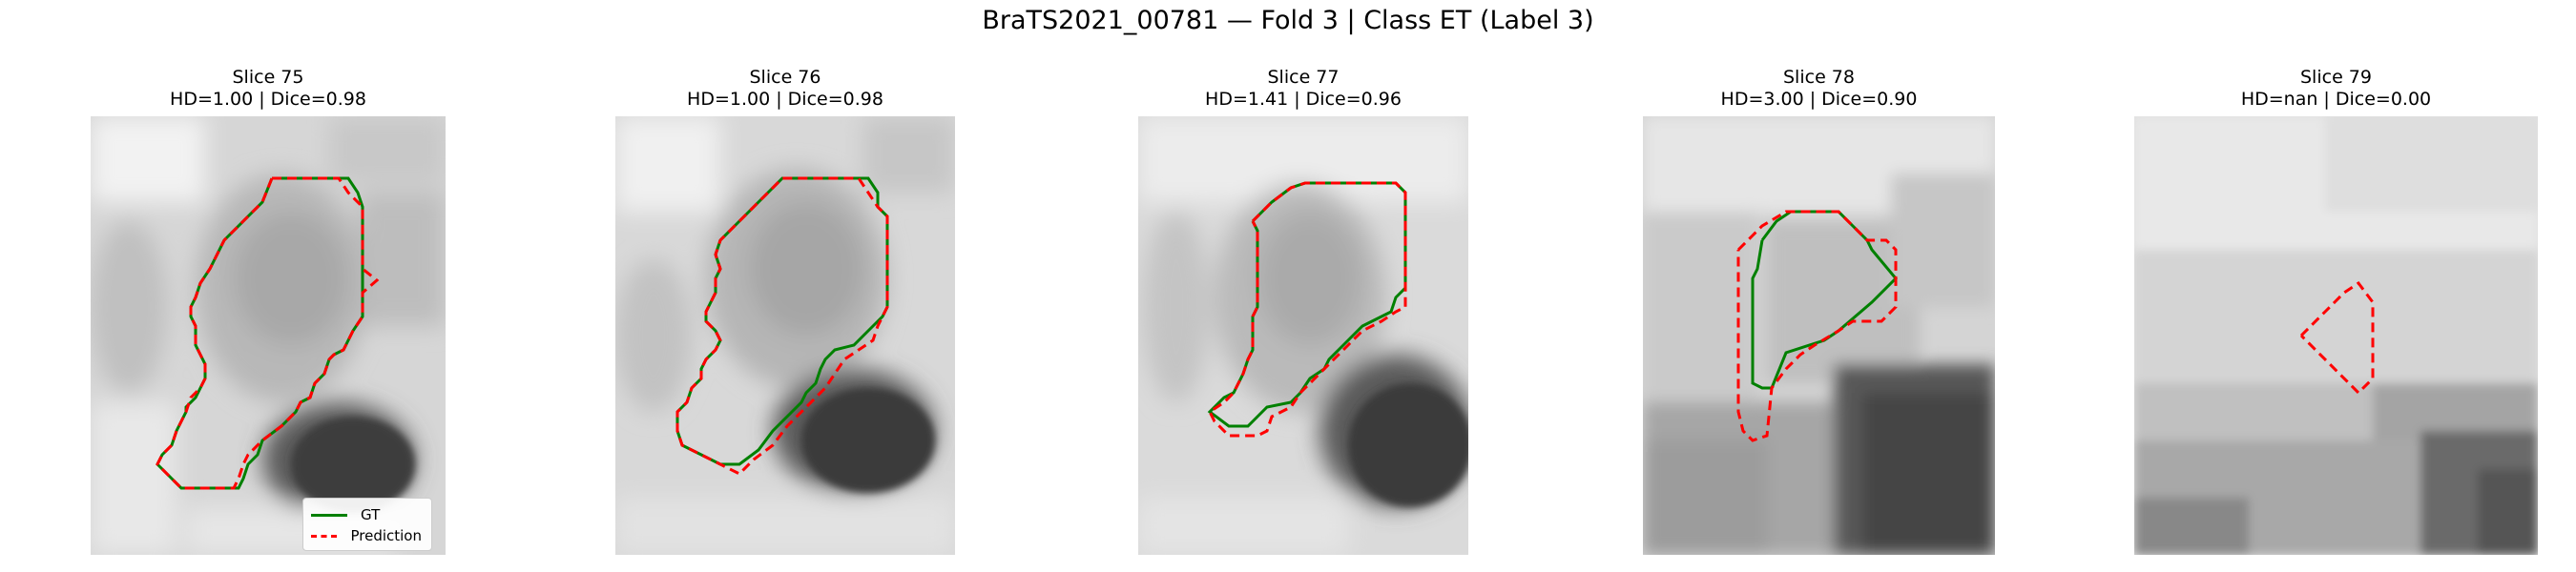  Describe the element at coordinates (268, 77) in the screenshot. I see `slice-label: Slice 75` at that location.